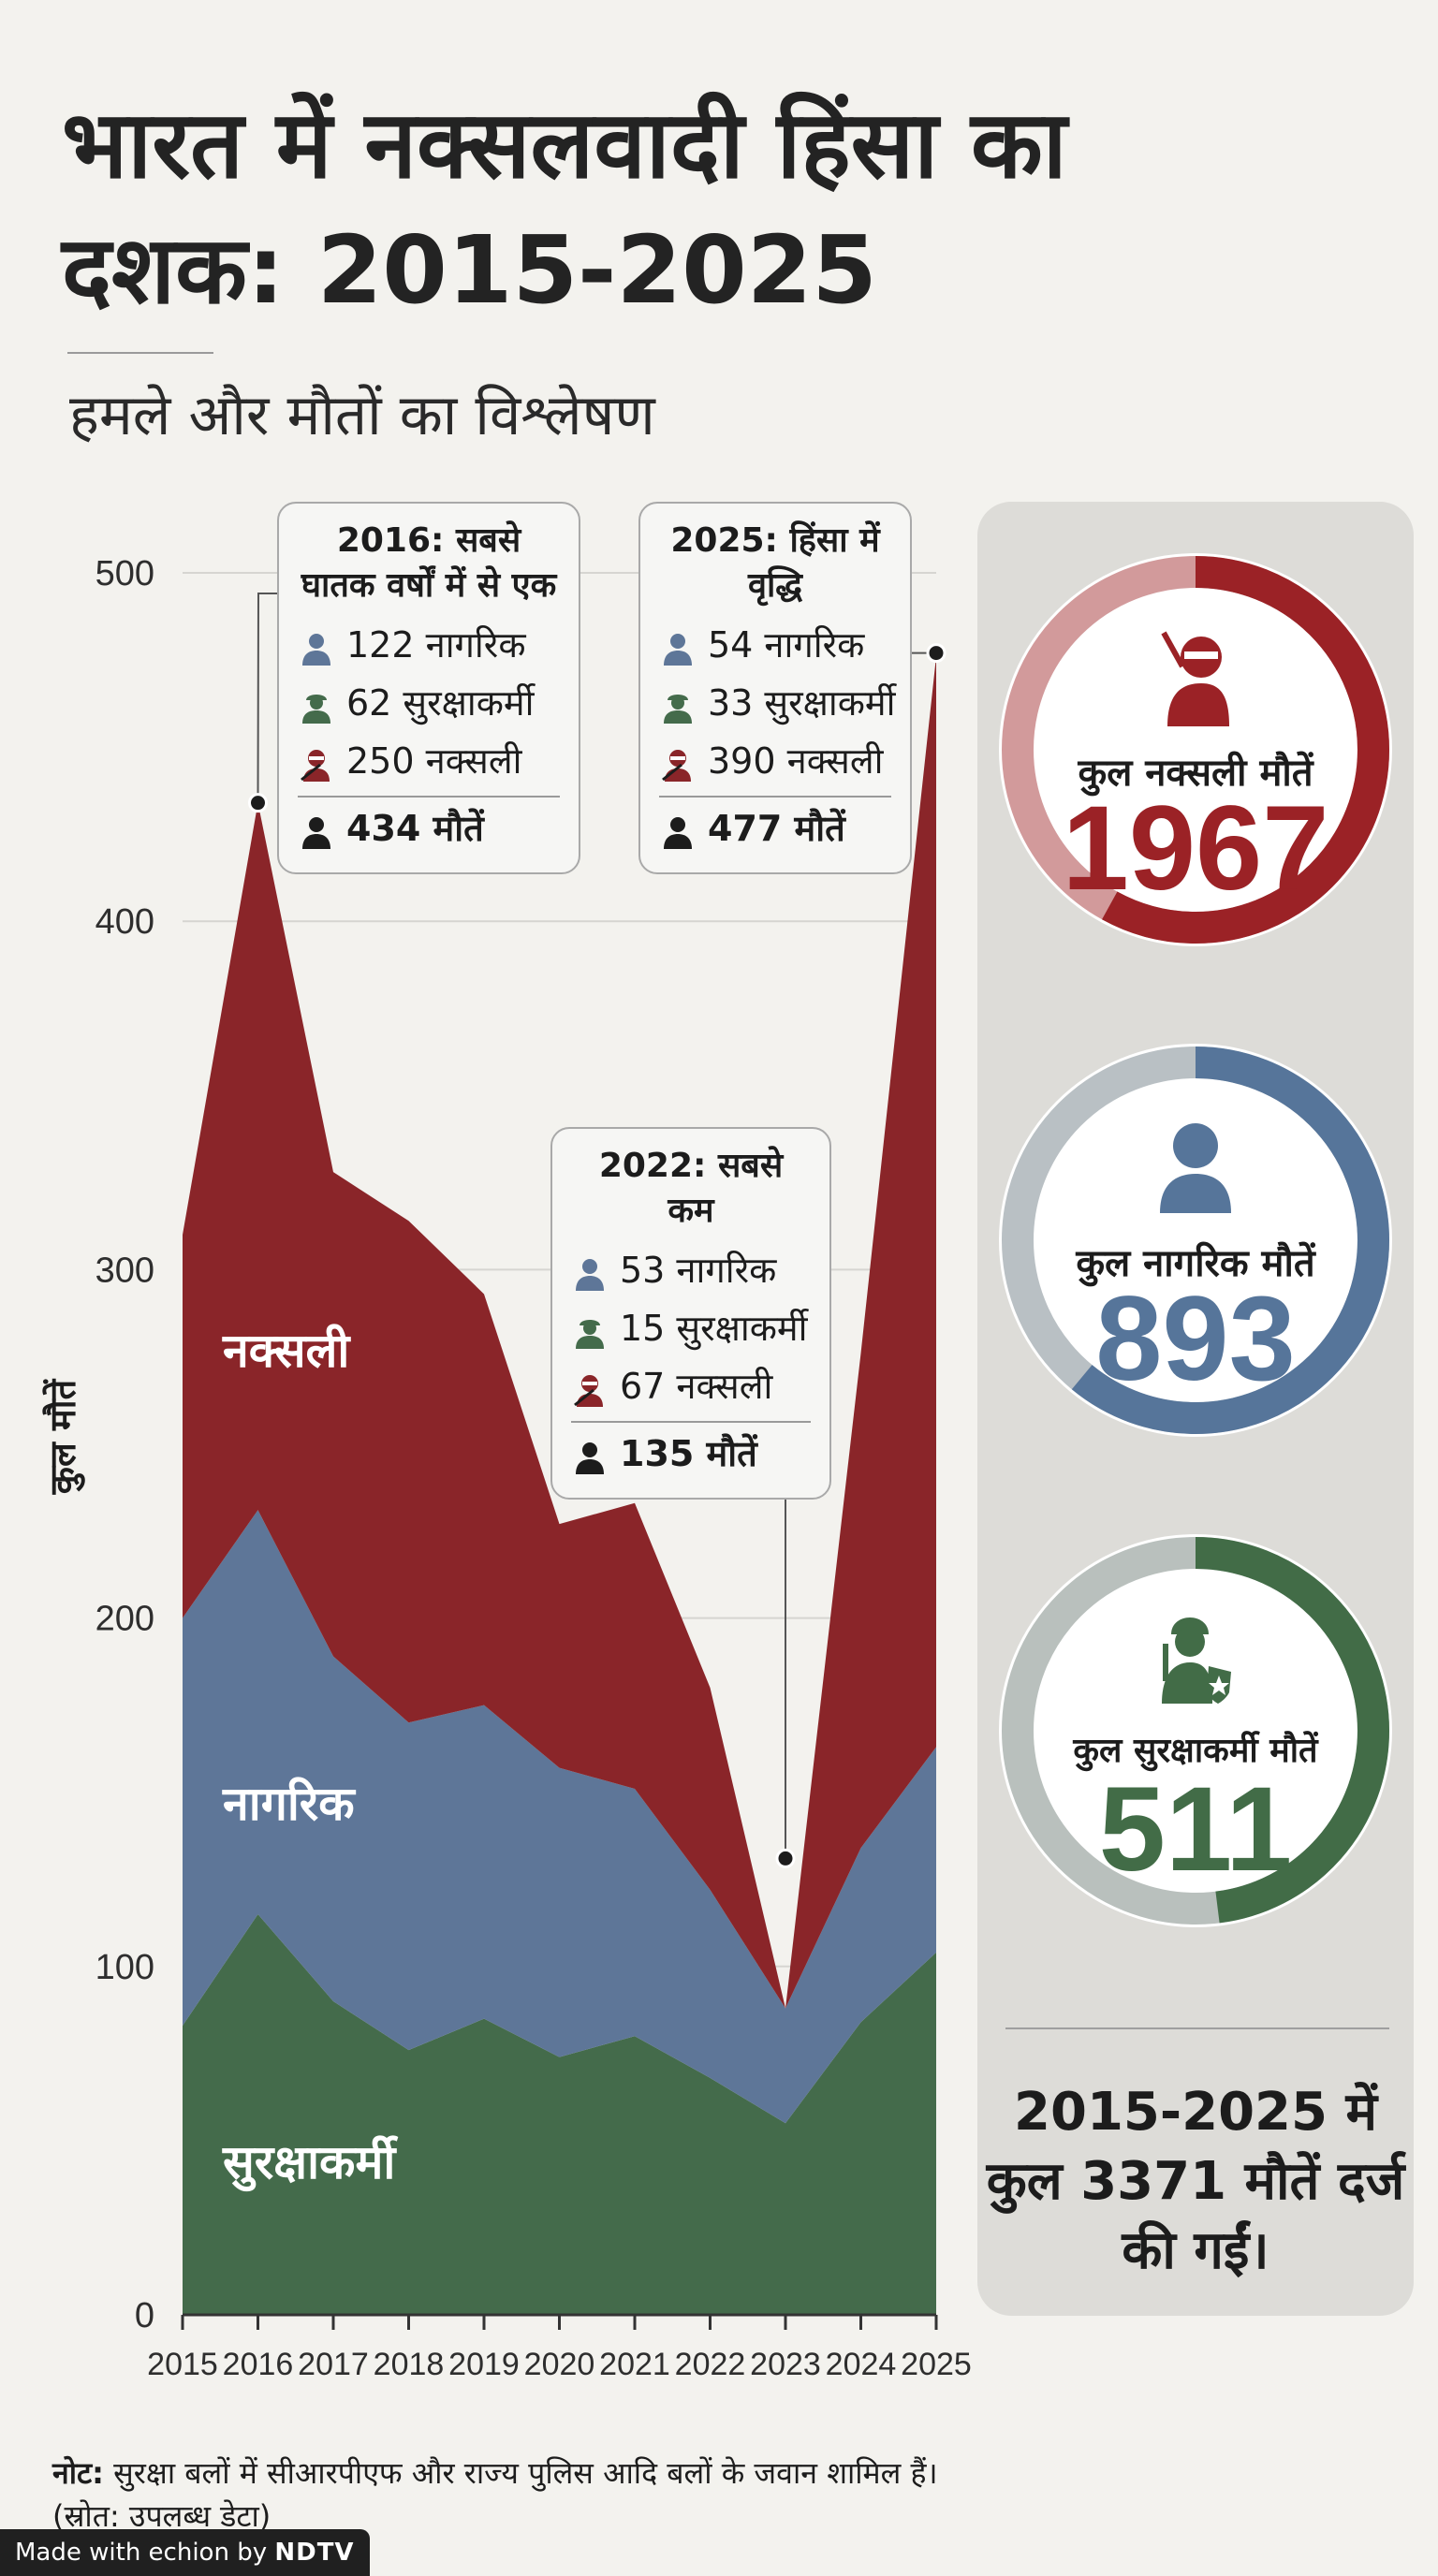 The width and height of the screenshot is (1438, 2576). What do you see at coordinates (63, 1436) in the screenshot?
I see `y-axis-title: कुल मौतें` at bounding box center [63, 1436].